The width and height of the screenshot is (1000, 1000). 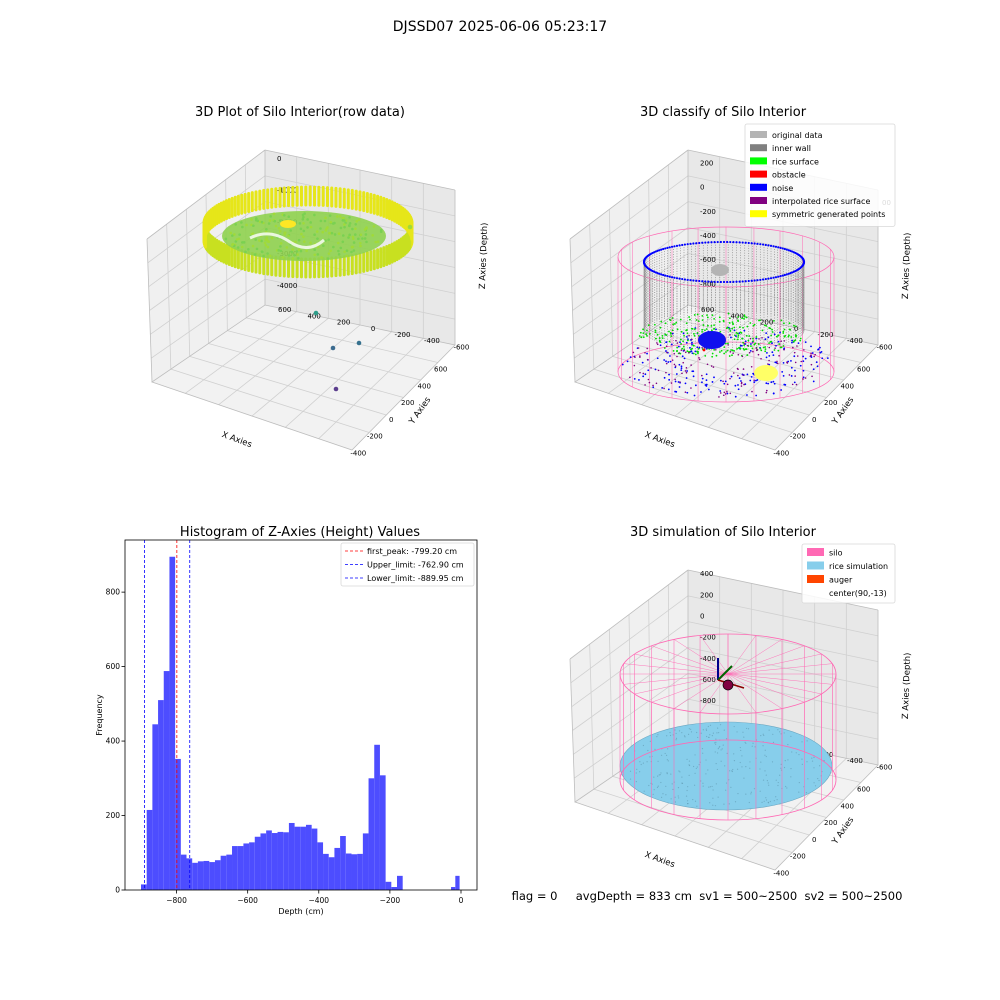 I want to click on legend-label: symmetric generated points, so click(x=828, y=214).